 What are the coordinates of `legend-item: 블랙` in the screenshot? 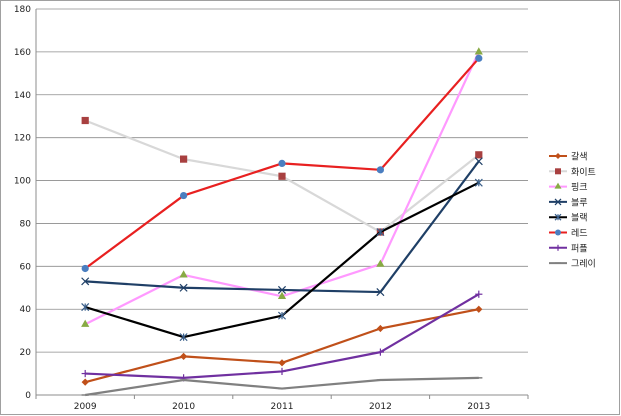 It's located at (568, 218).